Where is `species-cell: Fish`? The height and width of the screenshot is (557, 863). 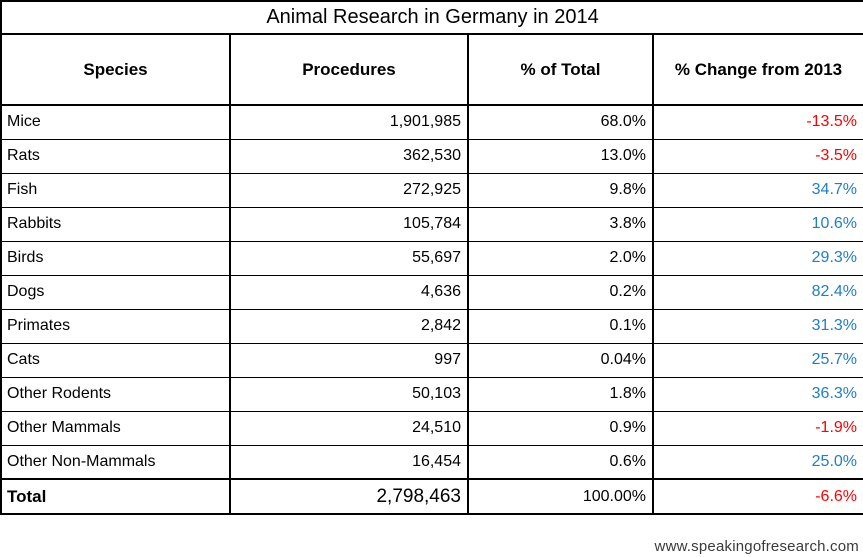 species-cell: Fish is located at coordinates (115, 190).